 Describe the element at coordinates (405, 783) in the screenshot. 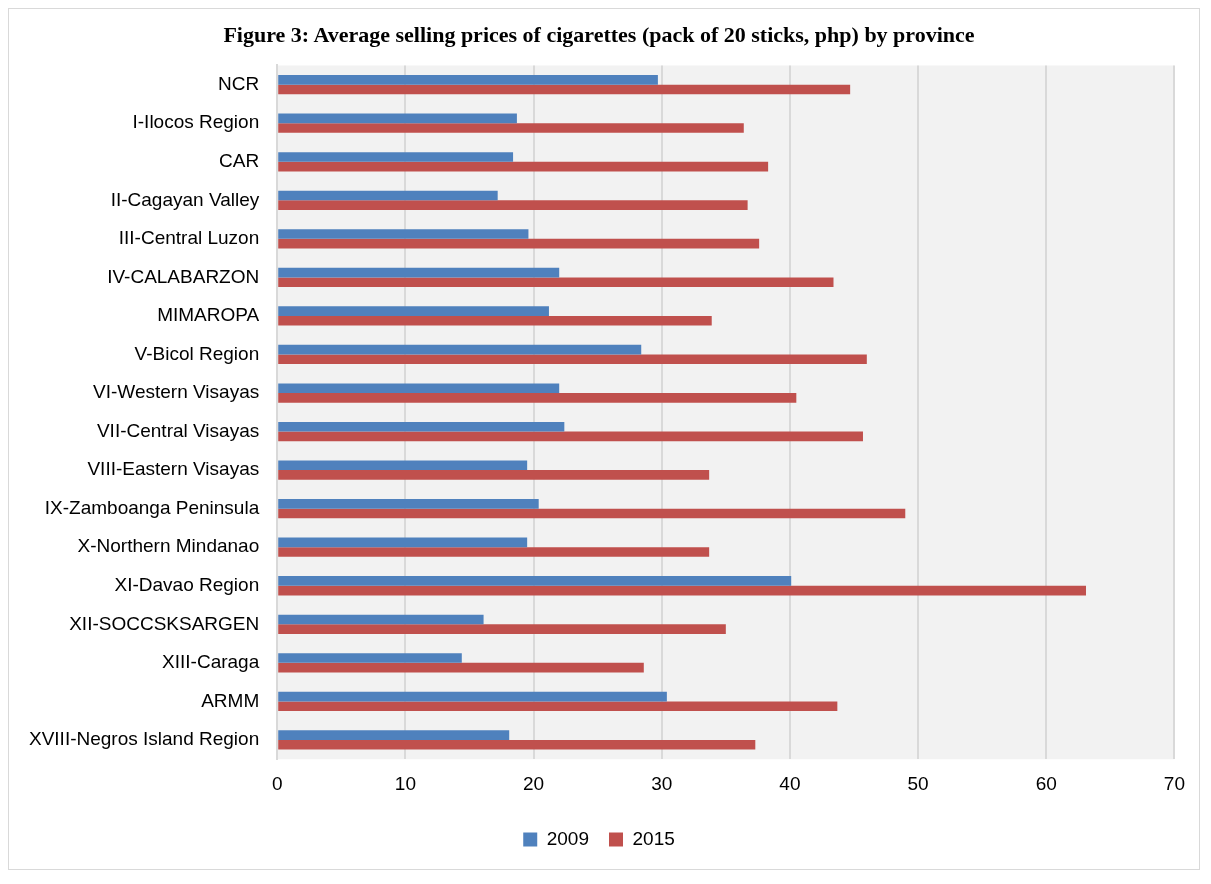

I see `x-tick-label: 10` at that location.